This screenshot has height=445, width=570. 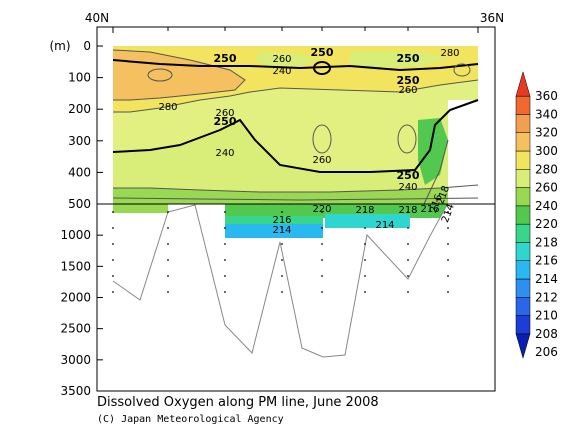 What do you see at coordinates (546, 279) in the screenshot?
I see `colorbar-label: 214` at bounding box center [546, 279].